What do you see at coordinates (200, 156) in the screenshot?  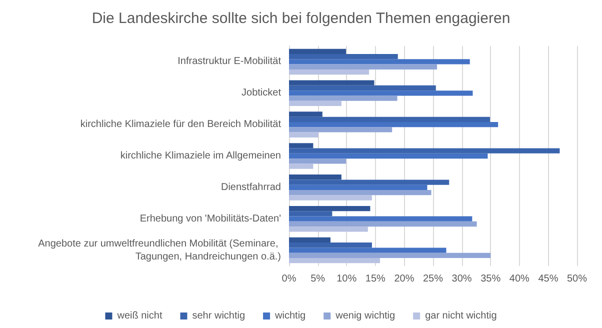 I see `y-tick-label: kirchliche Klimaziele im Allgemeinen` at bounding box center [200, 156].